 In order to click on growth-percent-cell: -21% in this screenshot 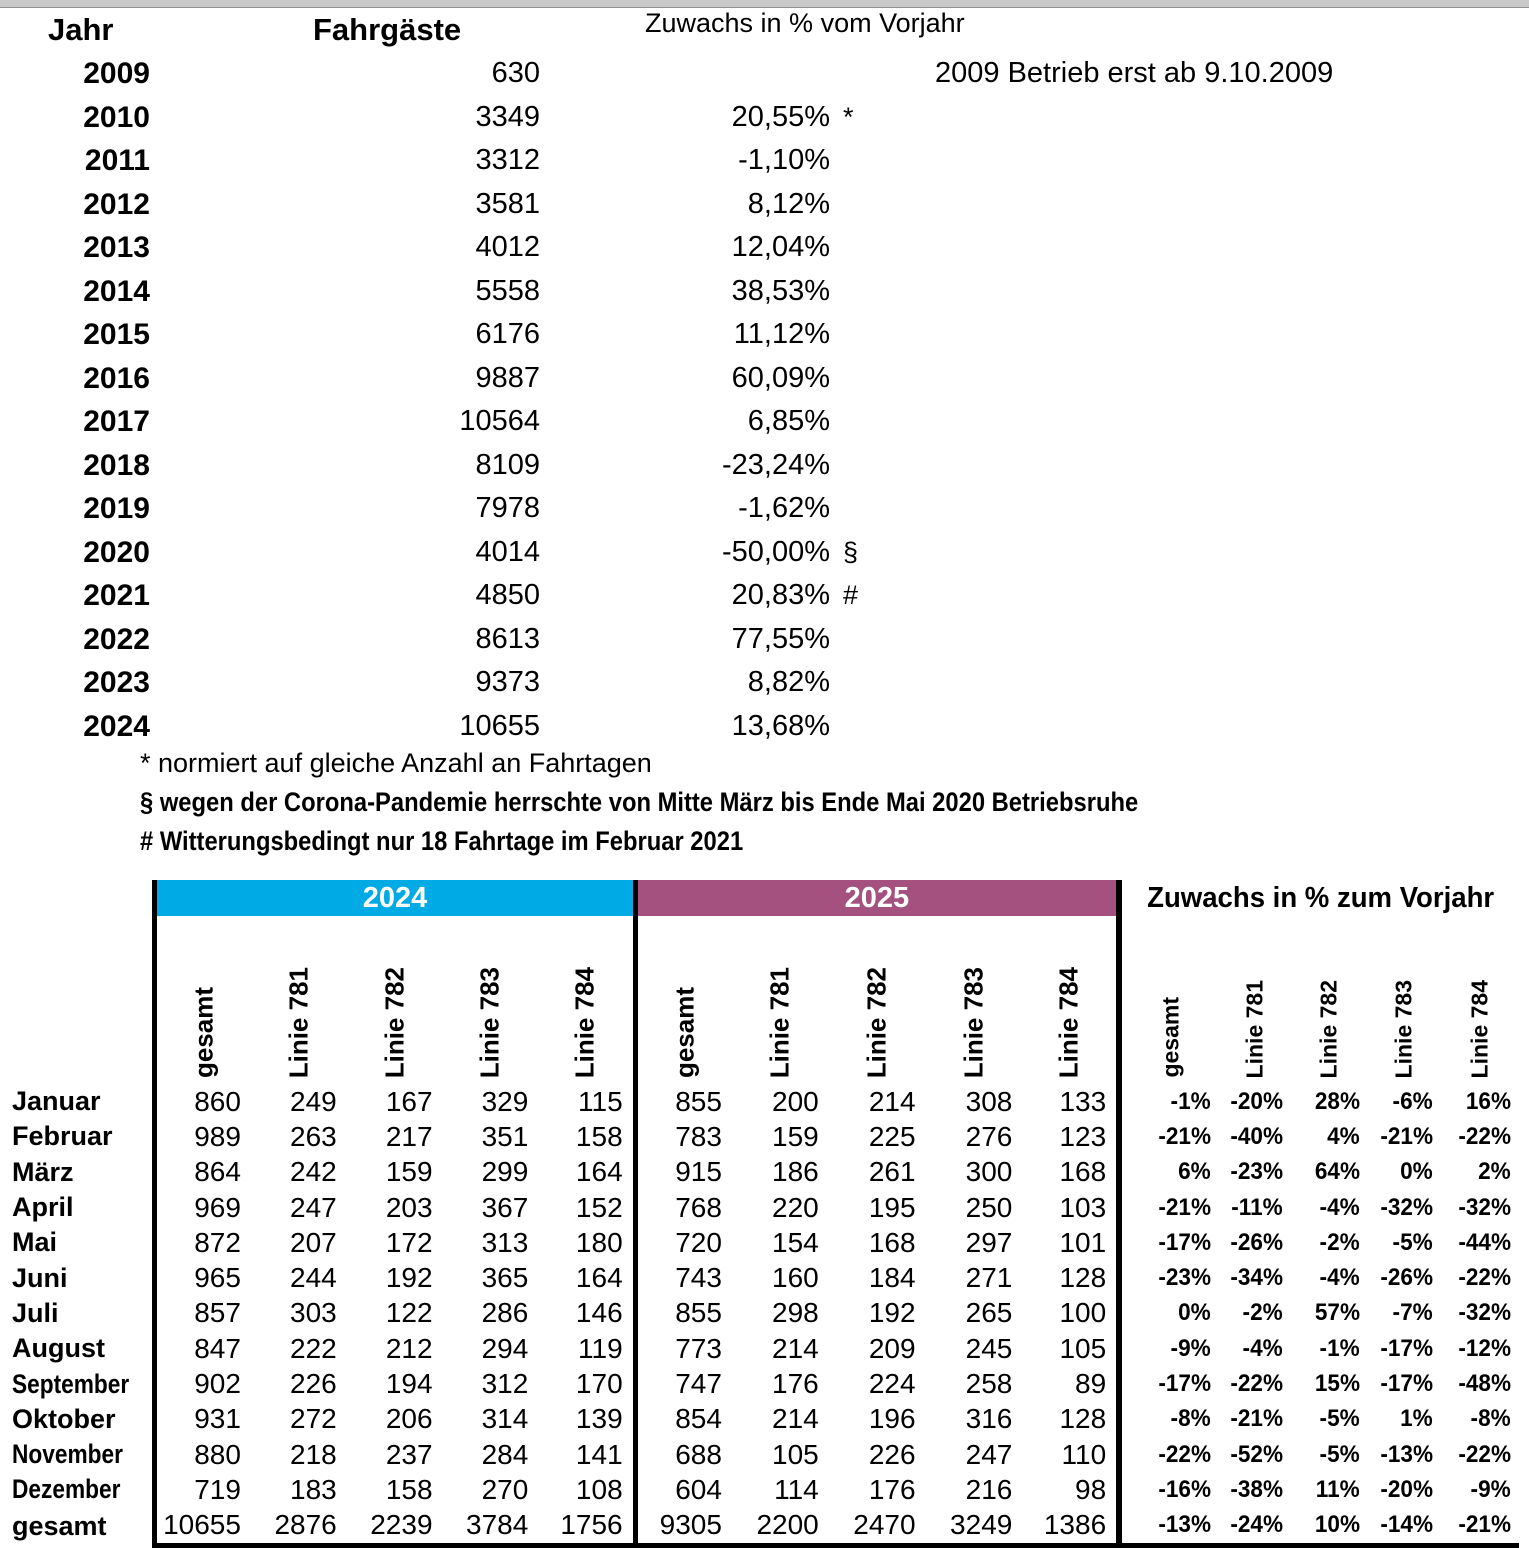, I will do `click(1168, 1137)`.